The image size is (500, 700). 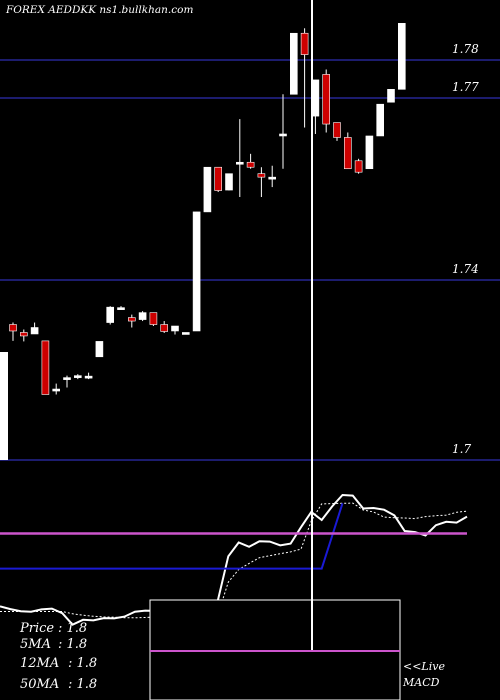 I want to click on ma50-label: 50MA, so click(x=39, y=684).